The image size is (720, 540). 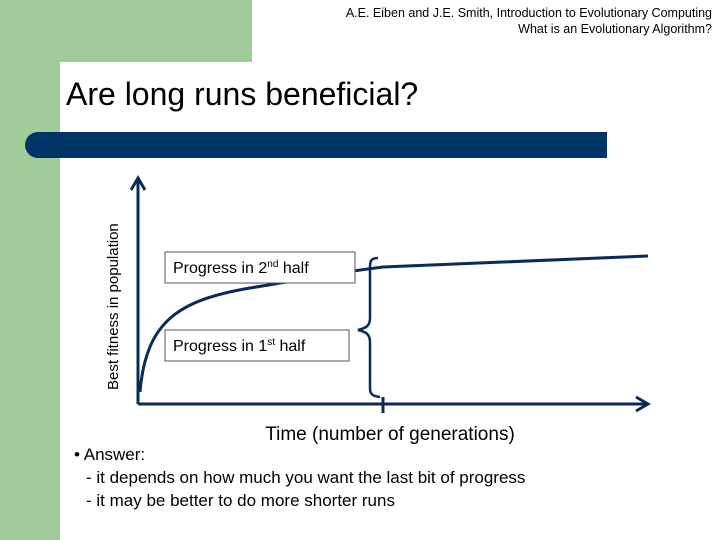 I want to click on answer-heading: • Answer:, so click(x=109, y=454).